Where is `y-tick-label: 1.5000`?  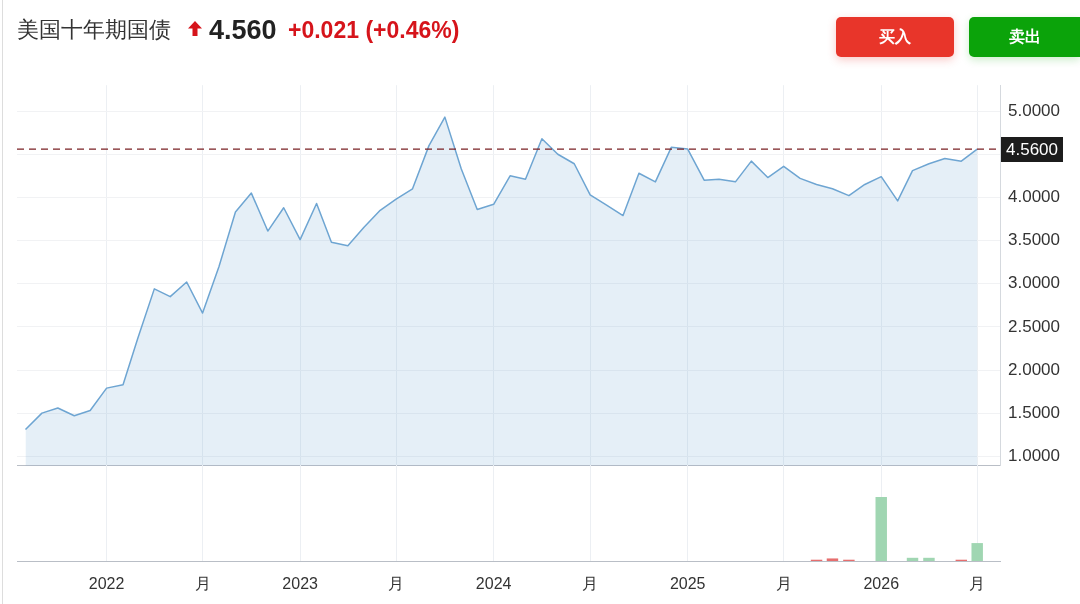
y-tick-label: 1.5000 is located at coordinates (1034, 412).